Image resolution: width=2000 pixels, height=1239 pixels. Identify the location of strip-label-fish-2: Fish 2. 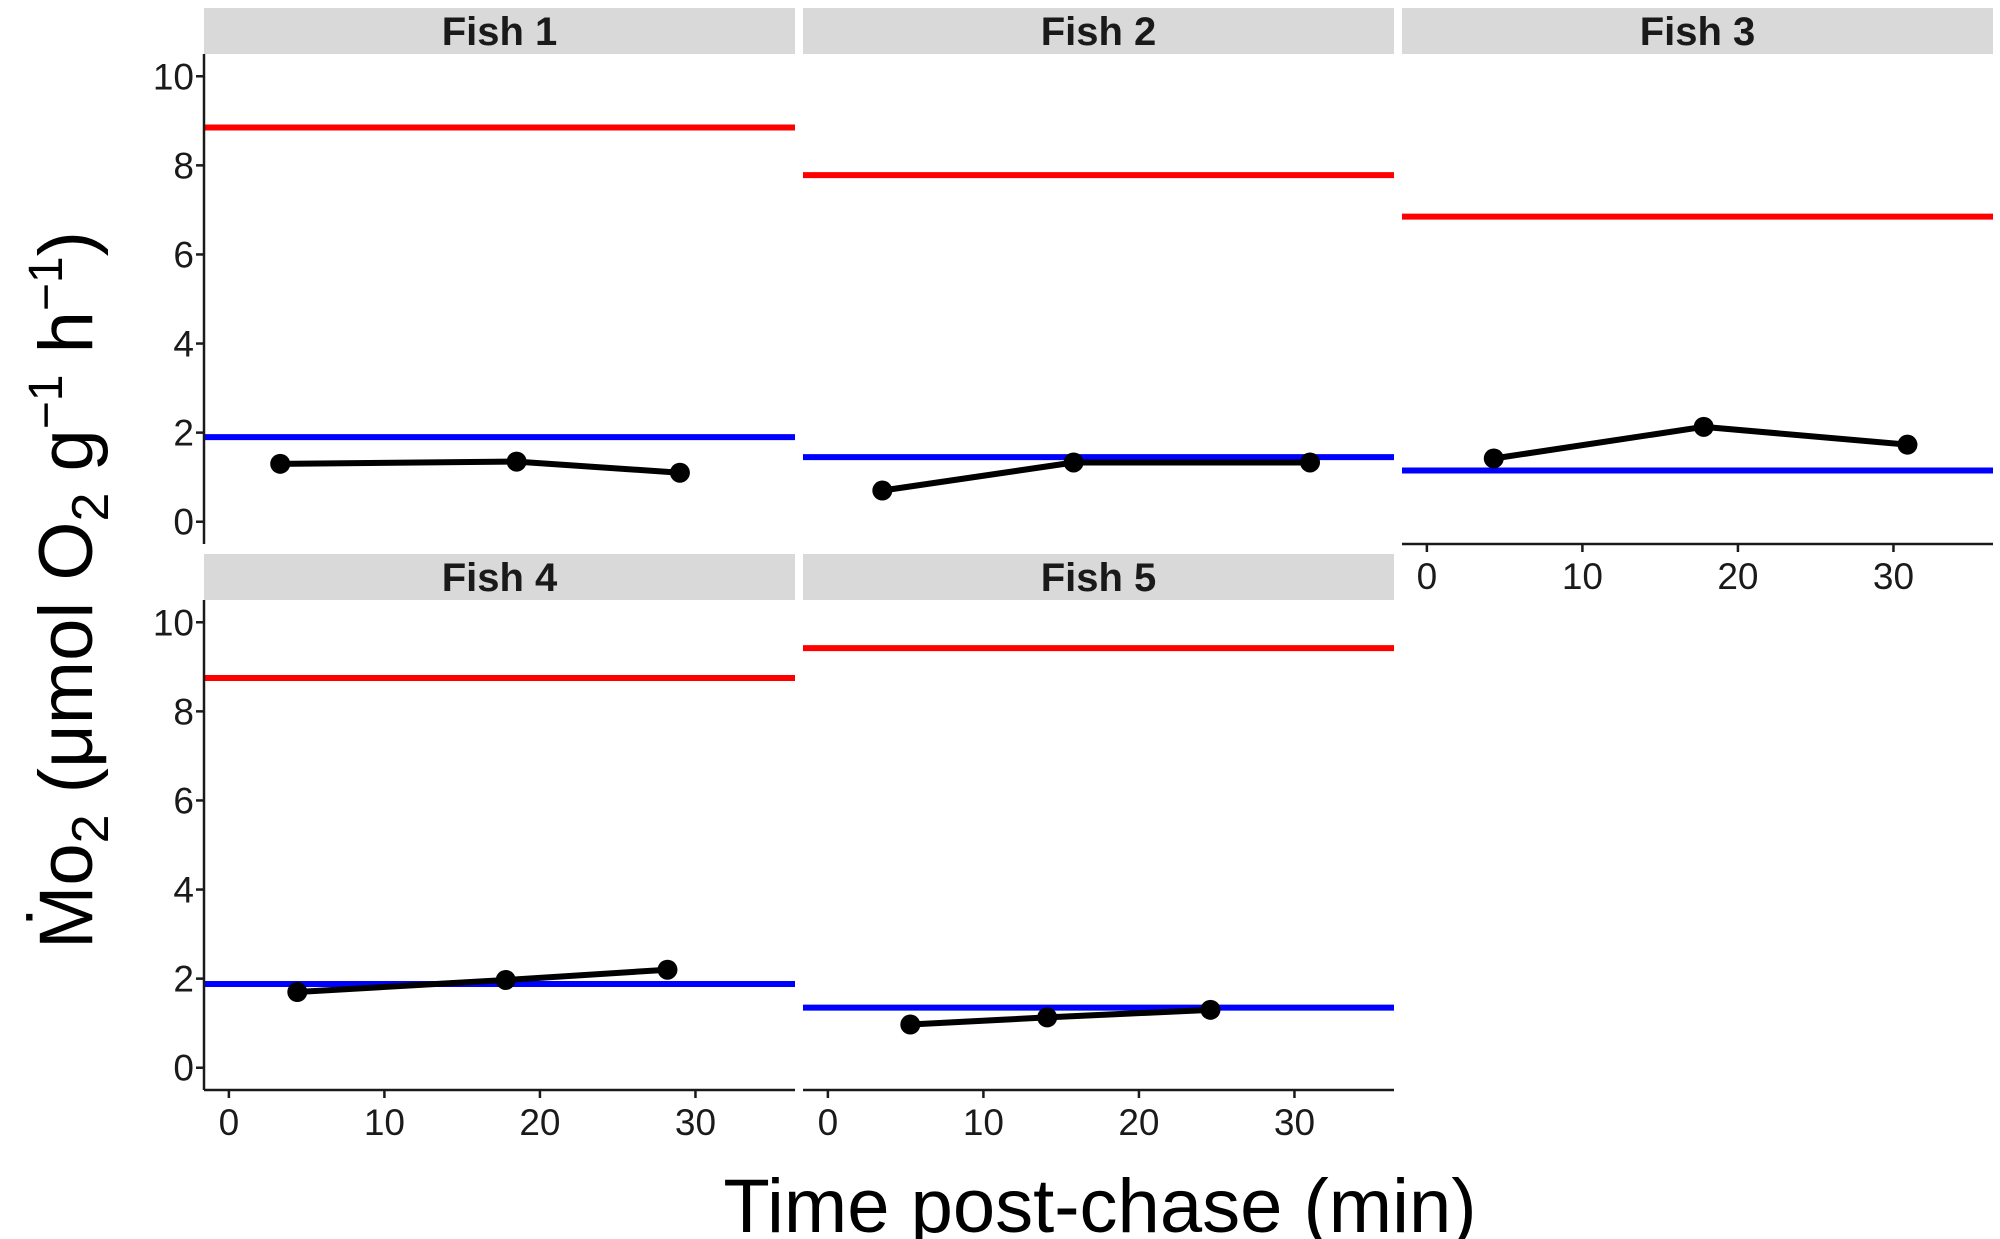
(1099, 32).